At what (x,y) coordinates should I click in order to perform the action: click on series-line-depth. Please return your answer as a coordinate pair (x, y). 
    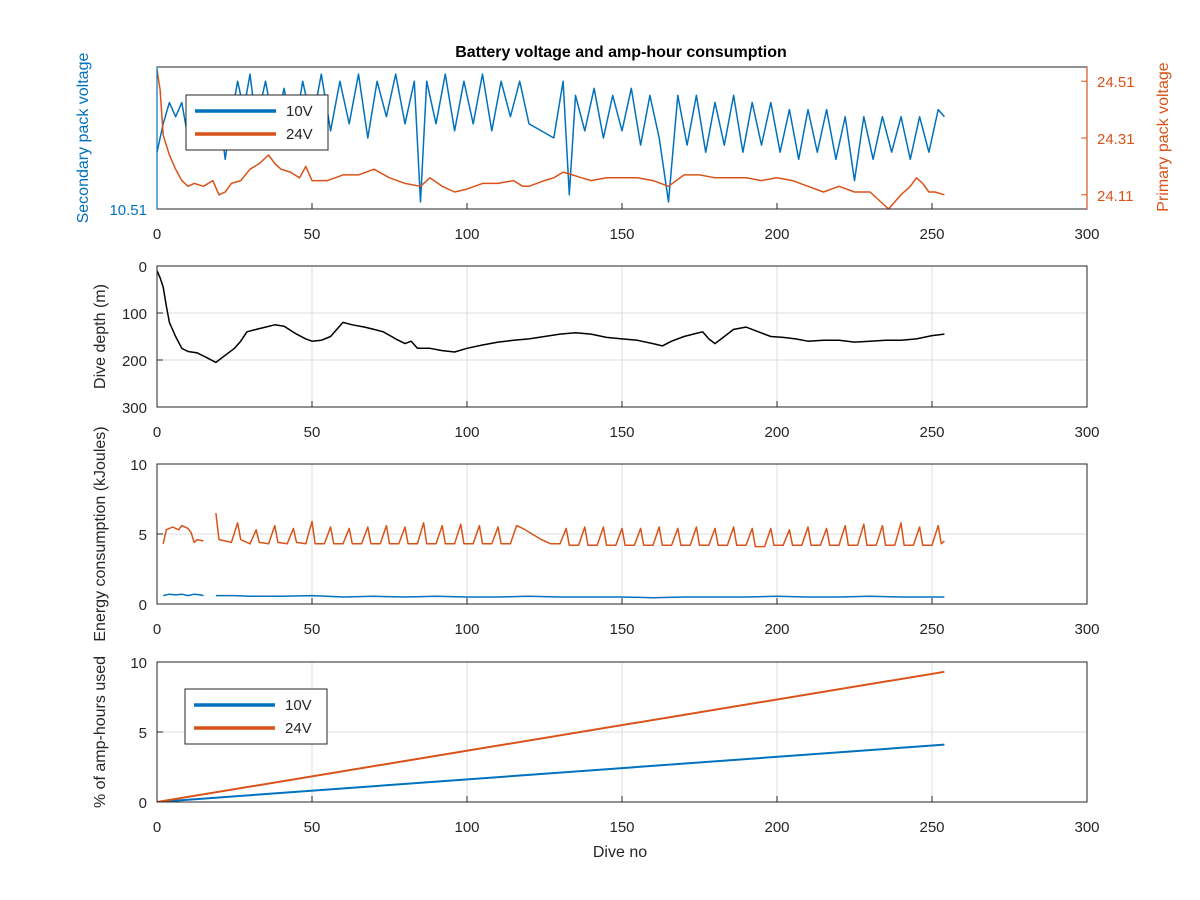
    Looking at the image, I should click on (551, 317).